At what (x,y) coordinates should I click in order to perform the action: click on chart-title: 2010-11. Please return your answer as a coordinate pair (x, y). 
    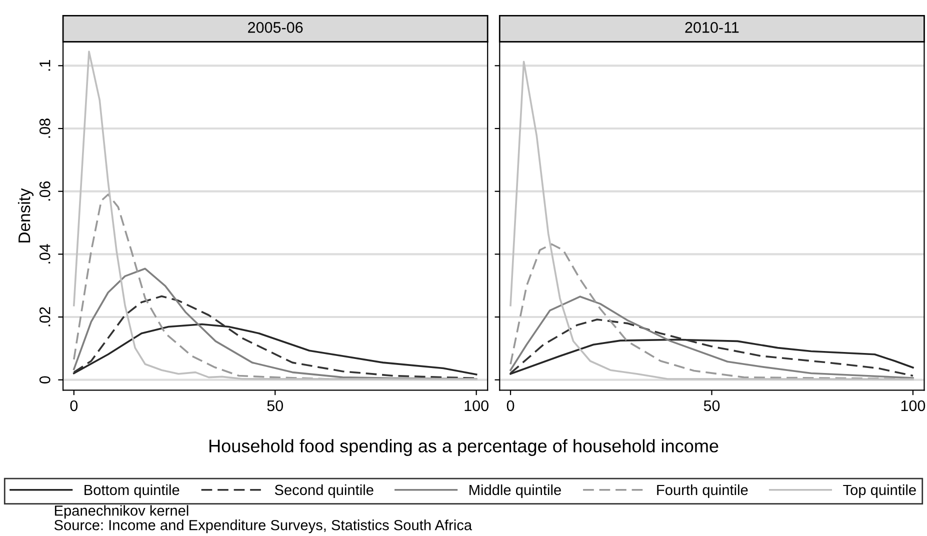
    Looking at the image, I should click on (712, 27).